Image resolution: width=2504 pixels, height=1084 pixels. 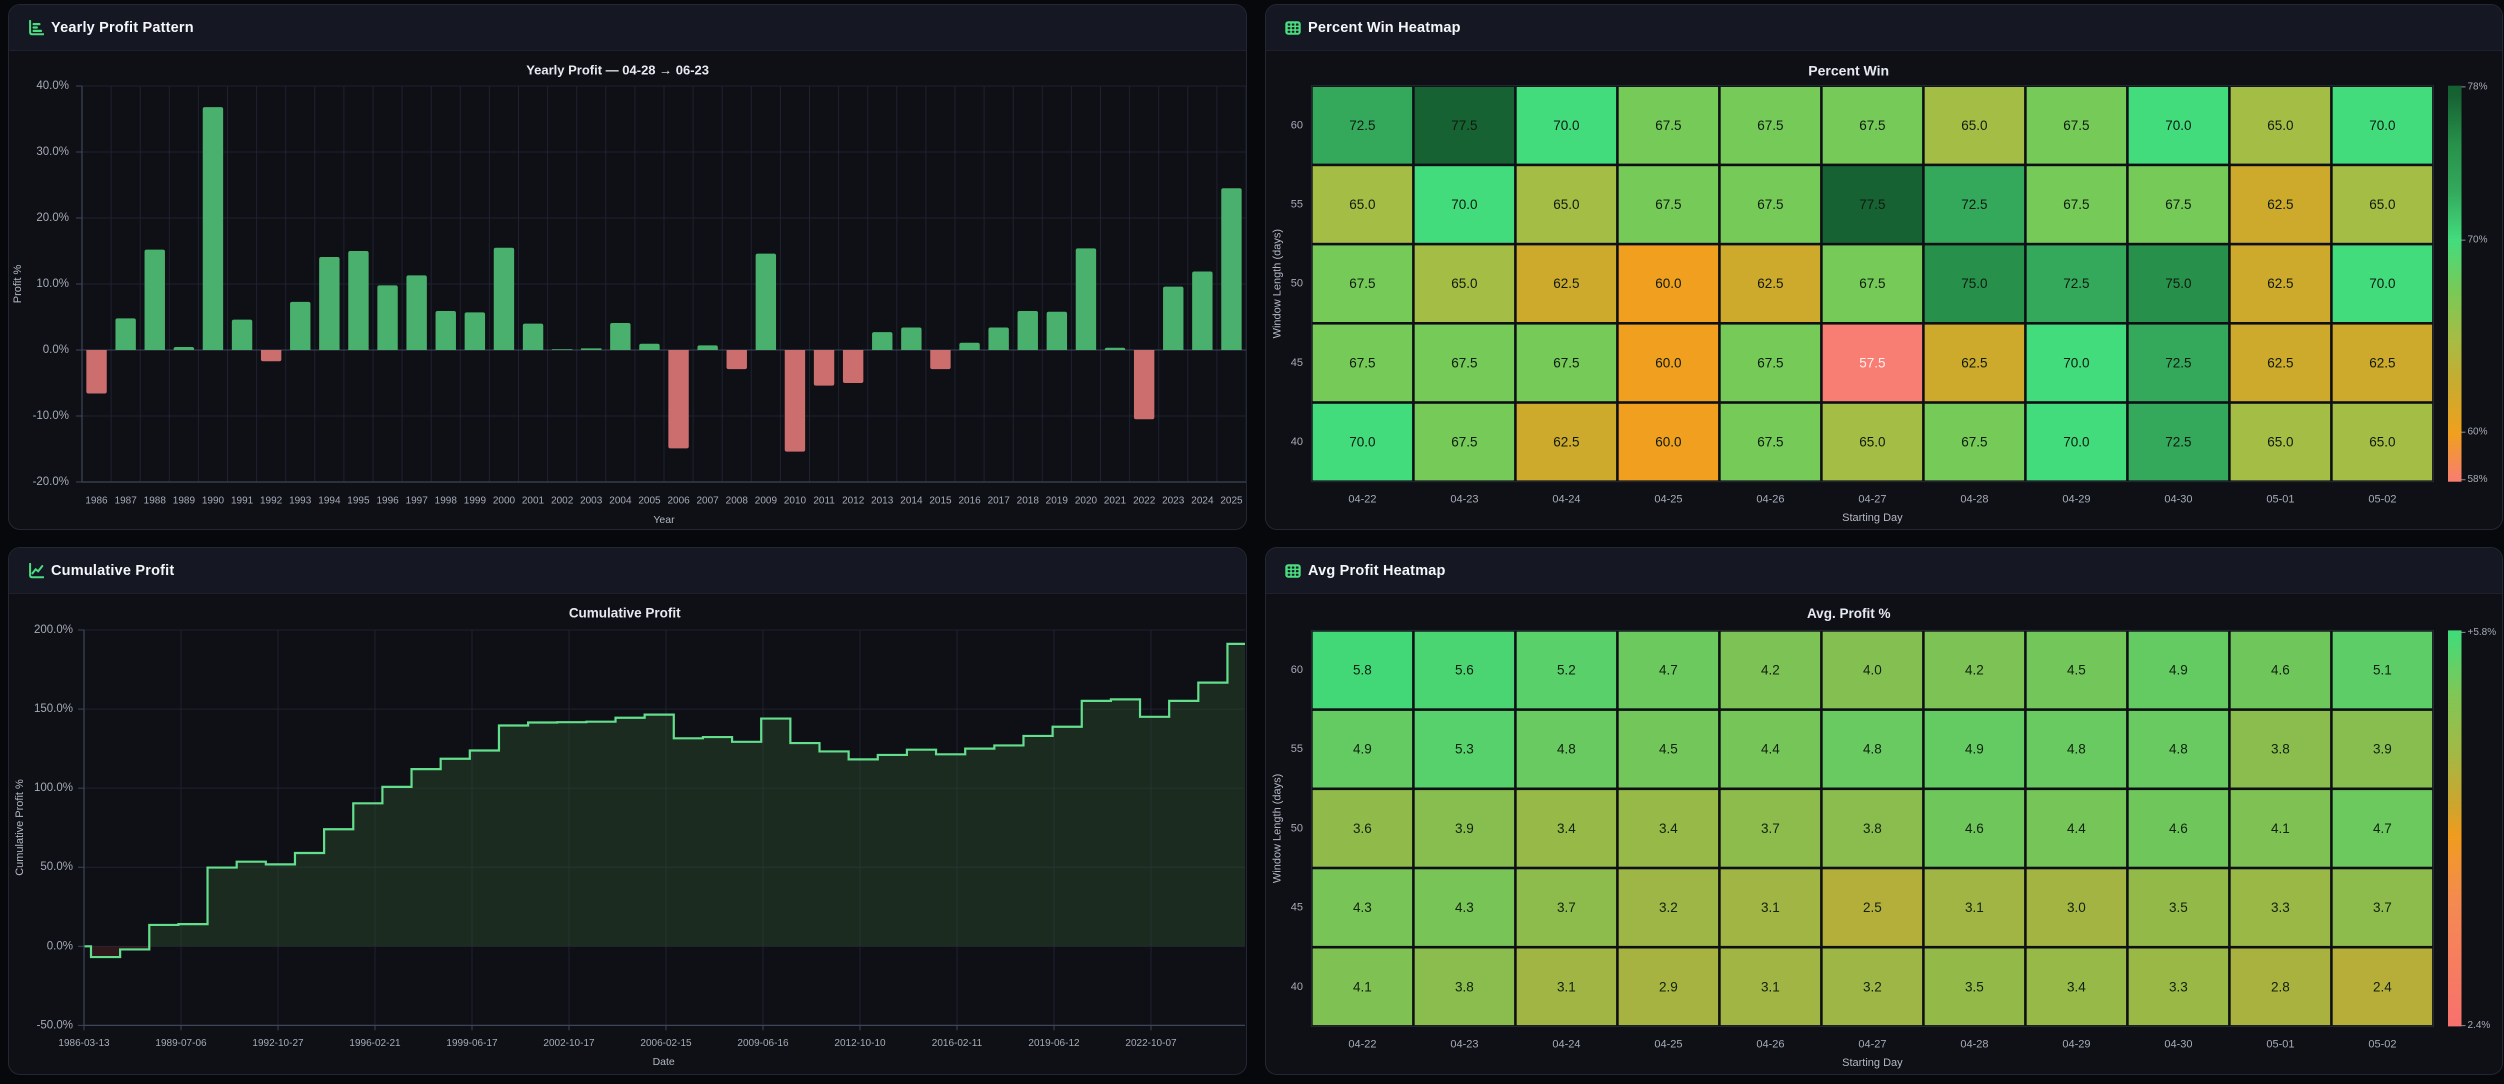 What do you see at coordinates (1668, 986) in the screenshot?
I see `svg-text: 2.9` at bounding box center [1668, 986].